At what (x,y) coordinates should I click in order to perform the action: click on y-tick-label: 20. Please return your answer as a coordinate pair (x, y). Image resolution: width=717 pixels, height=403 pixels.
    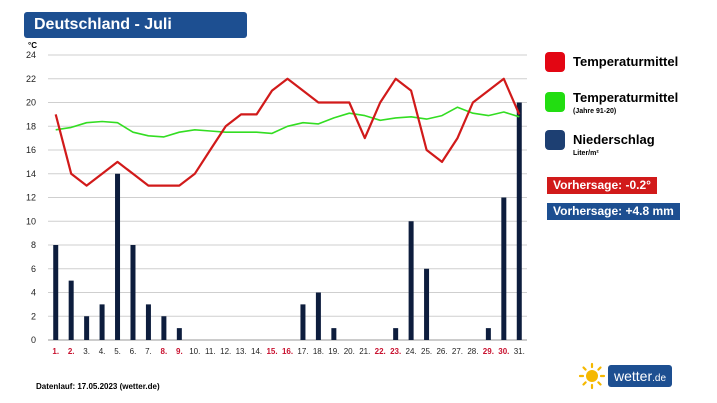
    Looking at the image, I should click on (31, 103).